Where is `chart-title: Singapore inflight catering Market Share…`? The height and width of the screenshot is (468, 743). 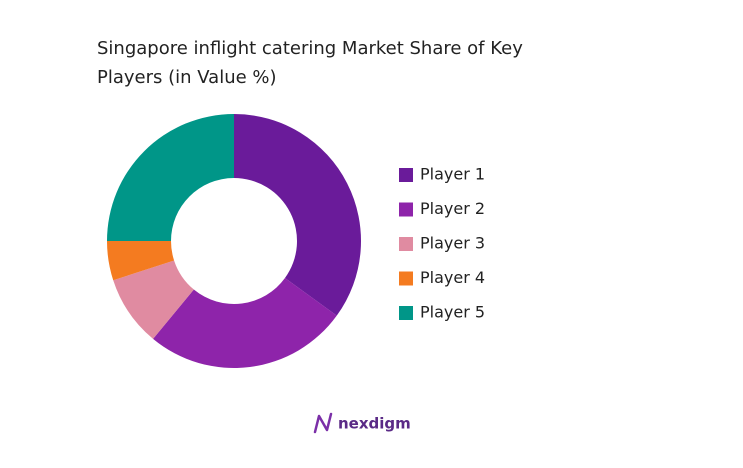 chart-title: Singapore inflight catering Market Share… is located at coordinates (310, 63).